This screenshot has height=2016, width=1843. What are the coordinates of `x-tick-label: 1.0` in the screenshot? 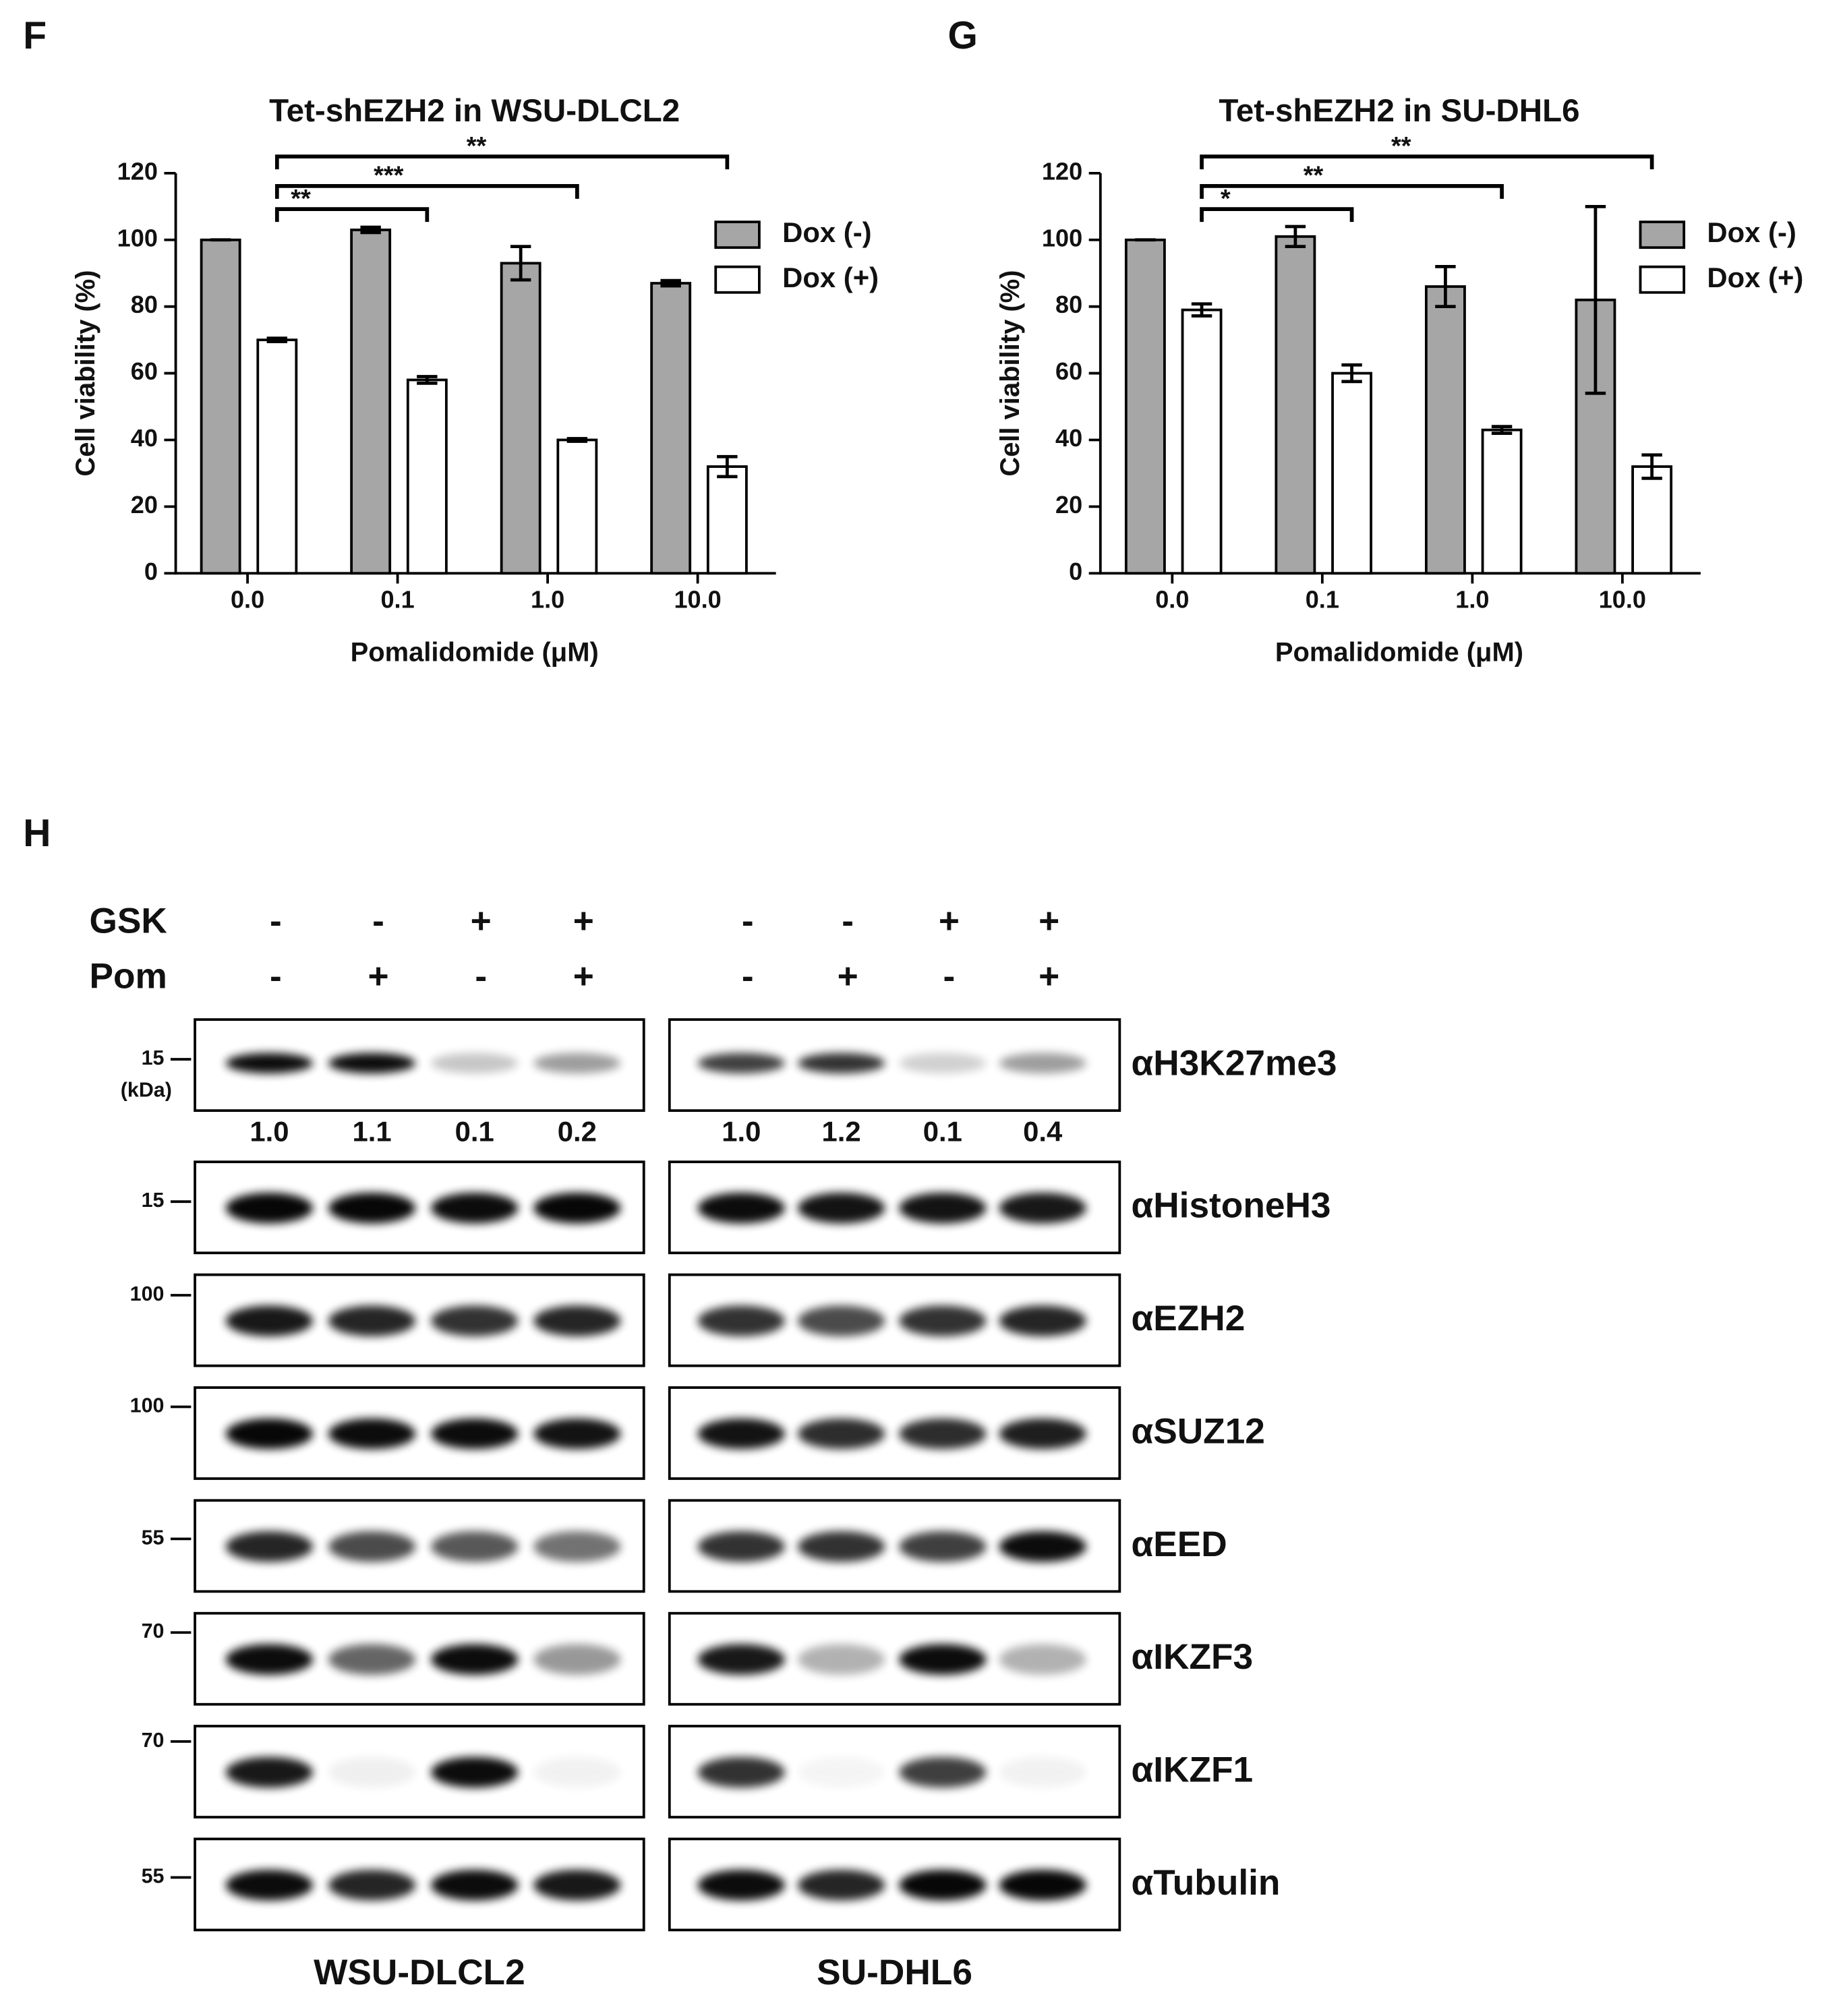 It's located at (547, 600).